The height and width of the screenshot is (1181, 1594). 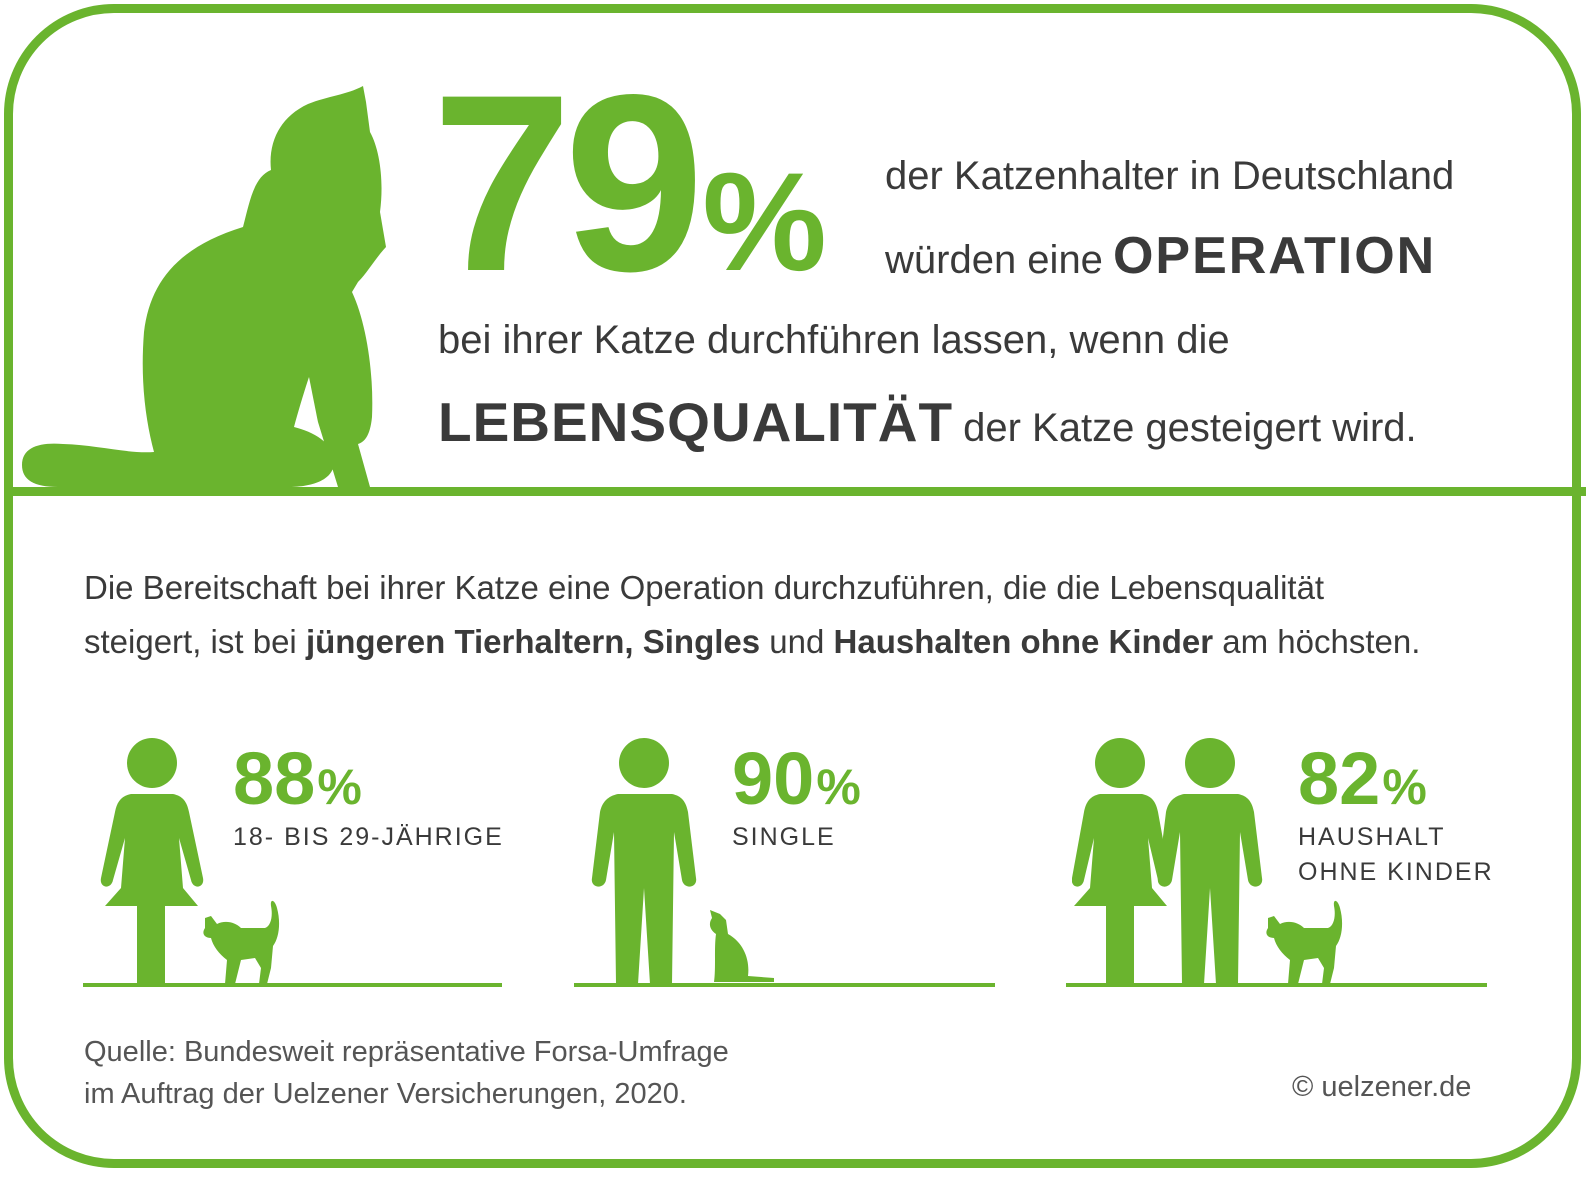 I want to click on intro-line-2-e: am höchsten., so click(x=1317, y=641).